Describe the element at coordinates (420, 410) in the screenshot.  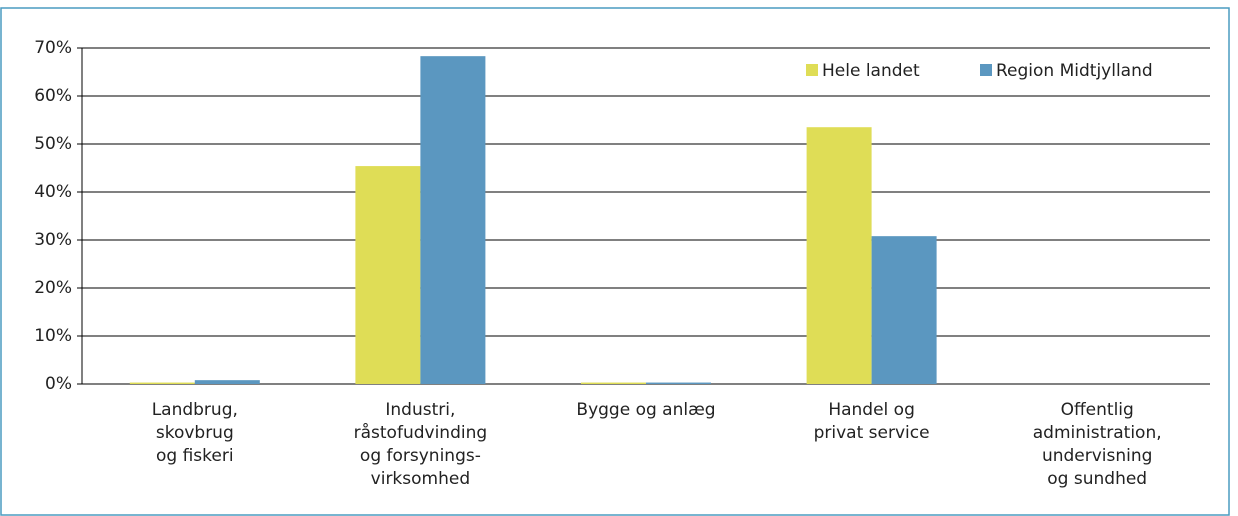
I see `x-tick-label: Industri,` at that location.